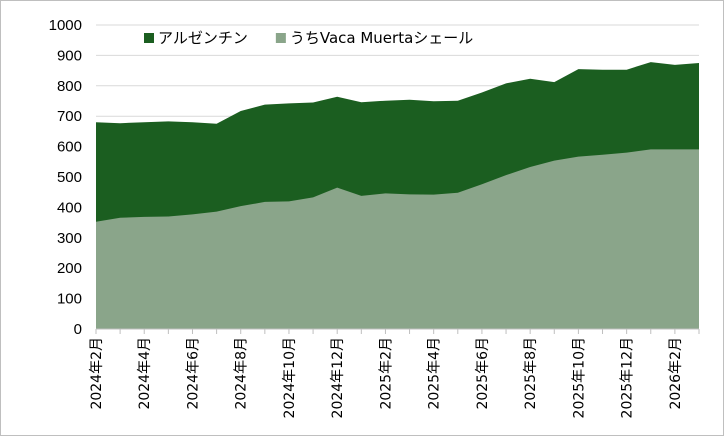 The height and width of the screenshot is (437, 724). I want to click on x-tick-label: 2025年12月, so click(628, 377).